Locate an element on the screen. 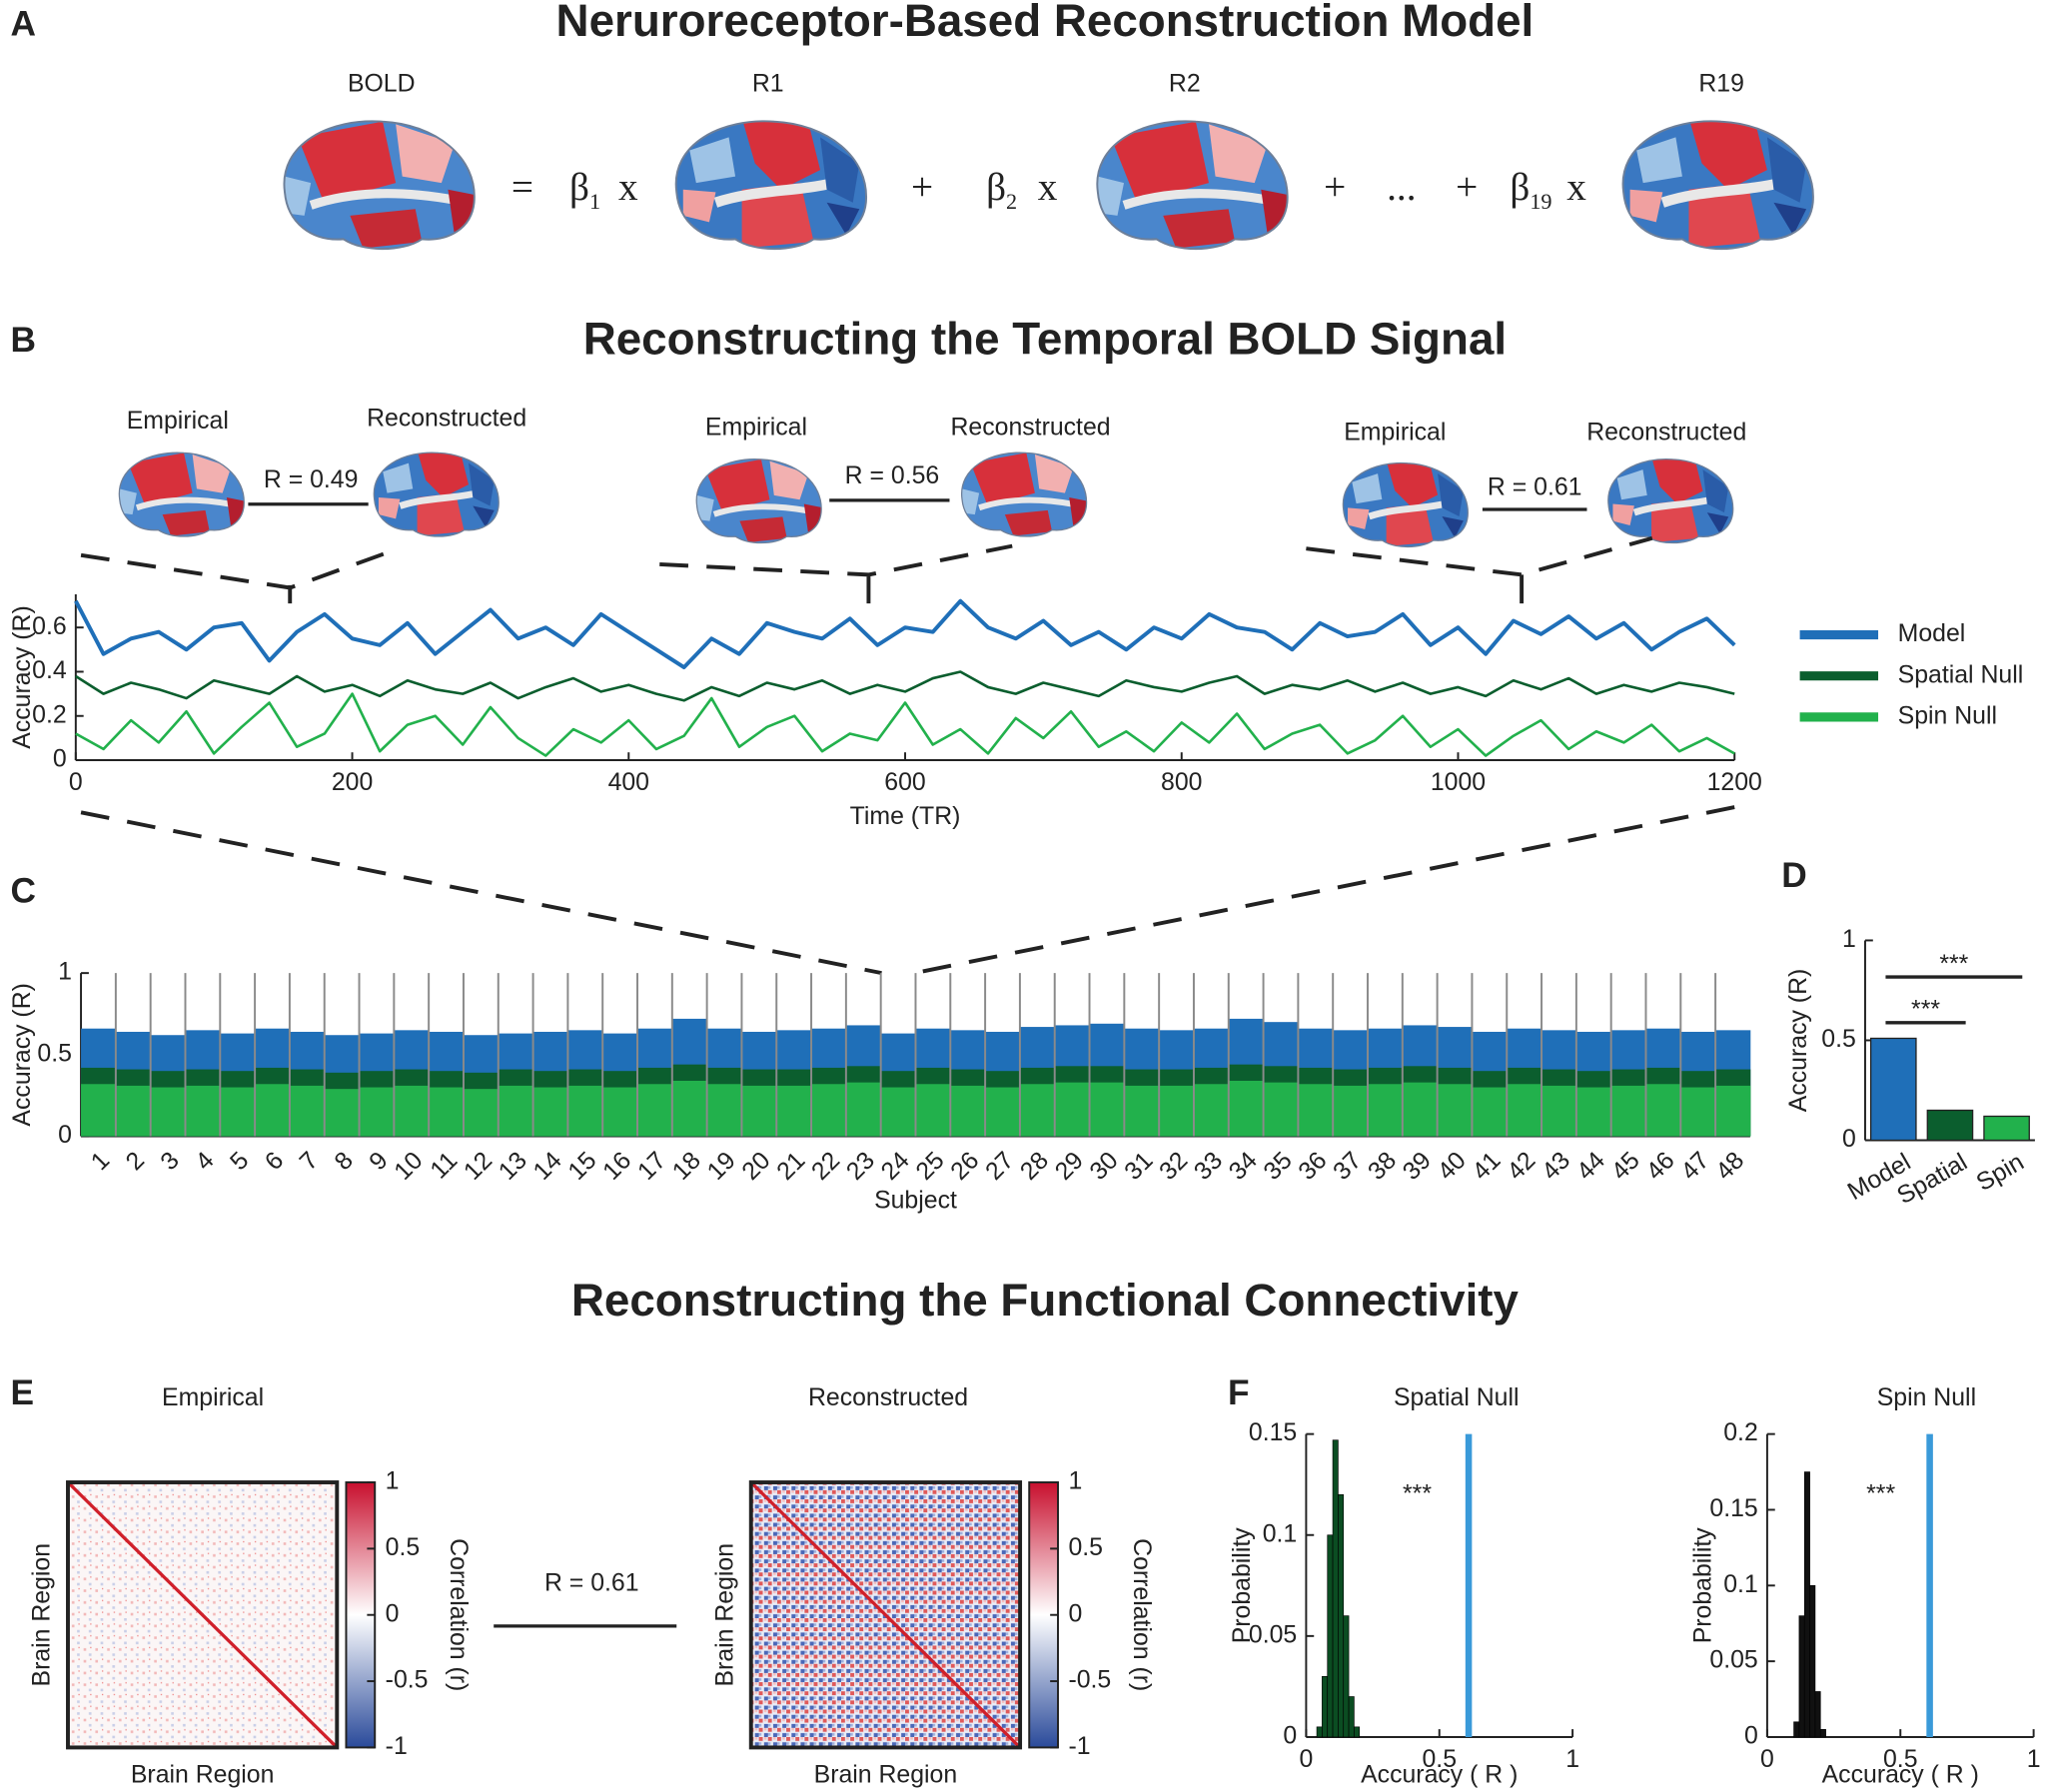  snapshot-label: Reconstructed is located at coordinates (1030, 428).